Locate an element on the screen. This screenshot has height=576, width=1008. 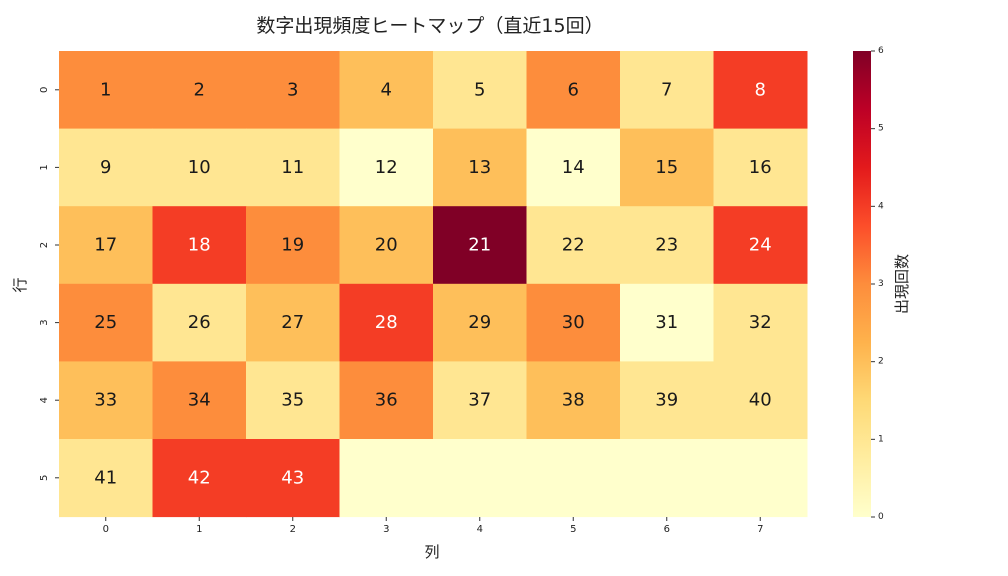
cell-label: 25 is located at coordinates (105, 322).